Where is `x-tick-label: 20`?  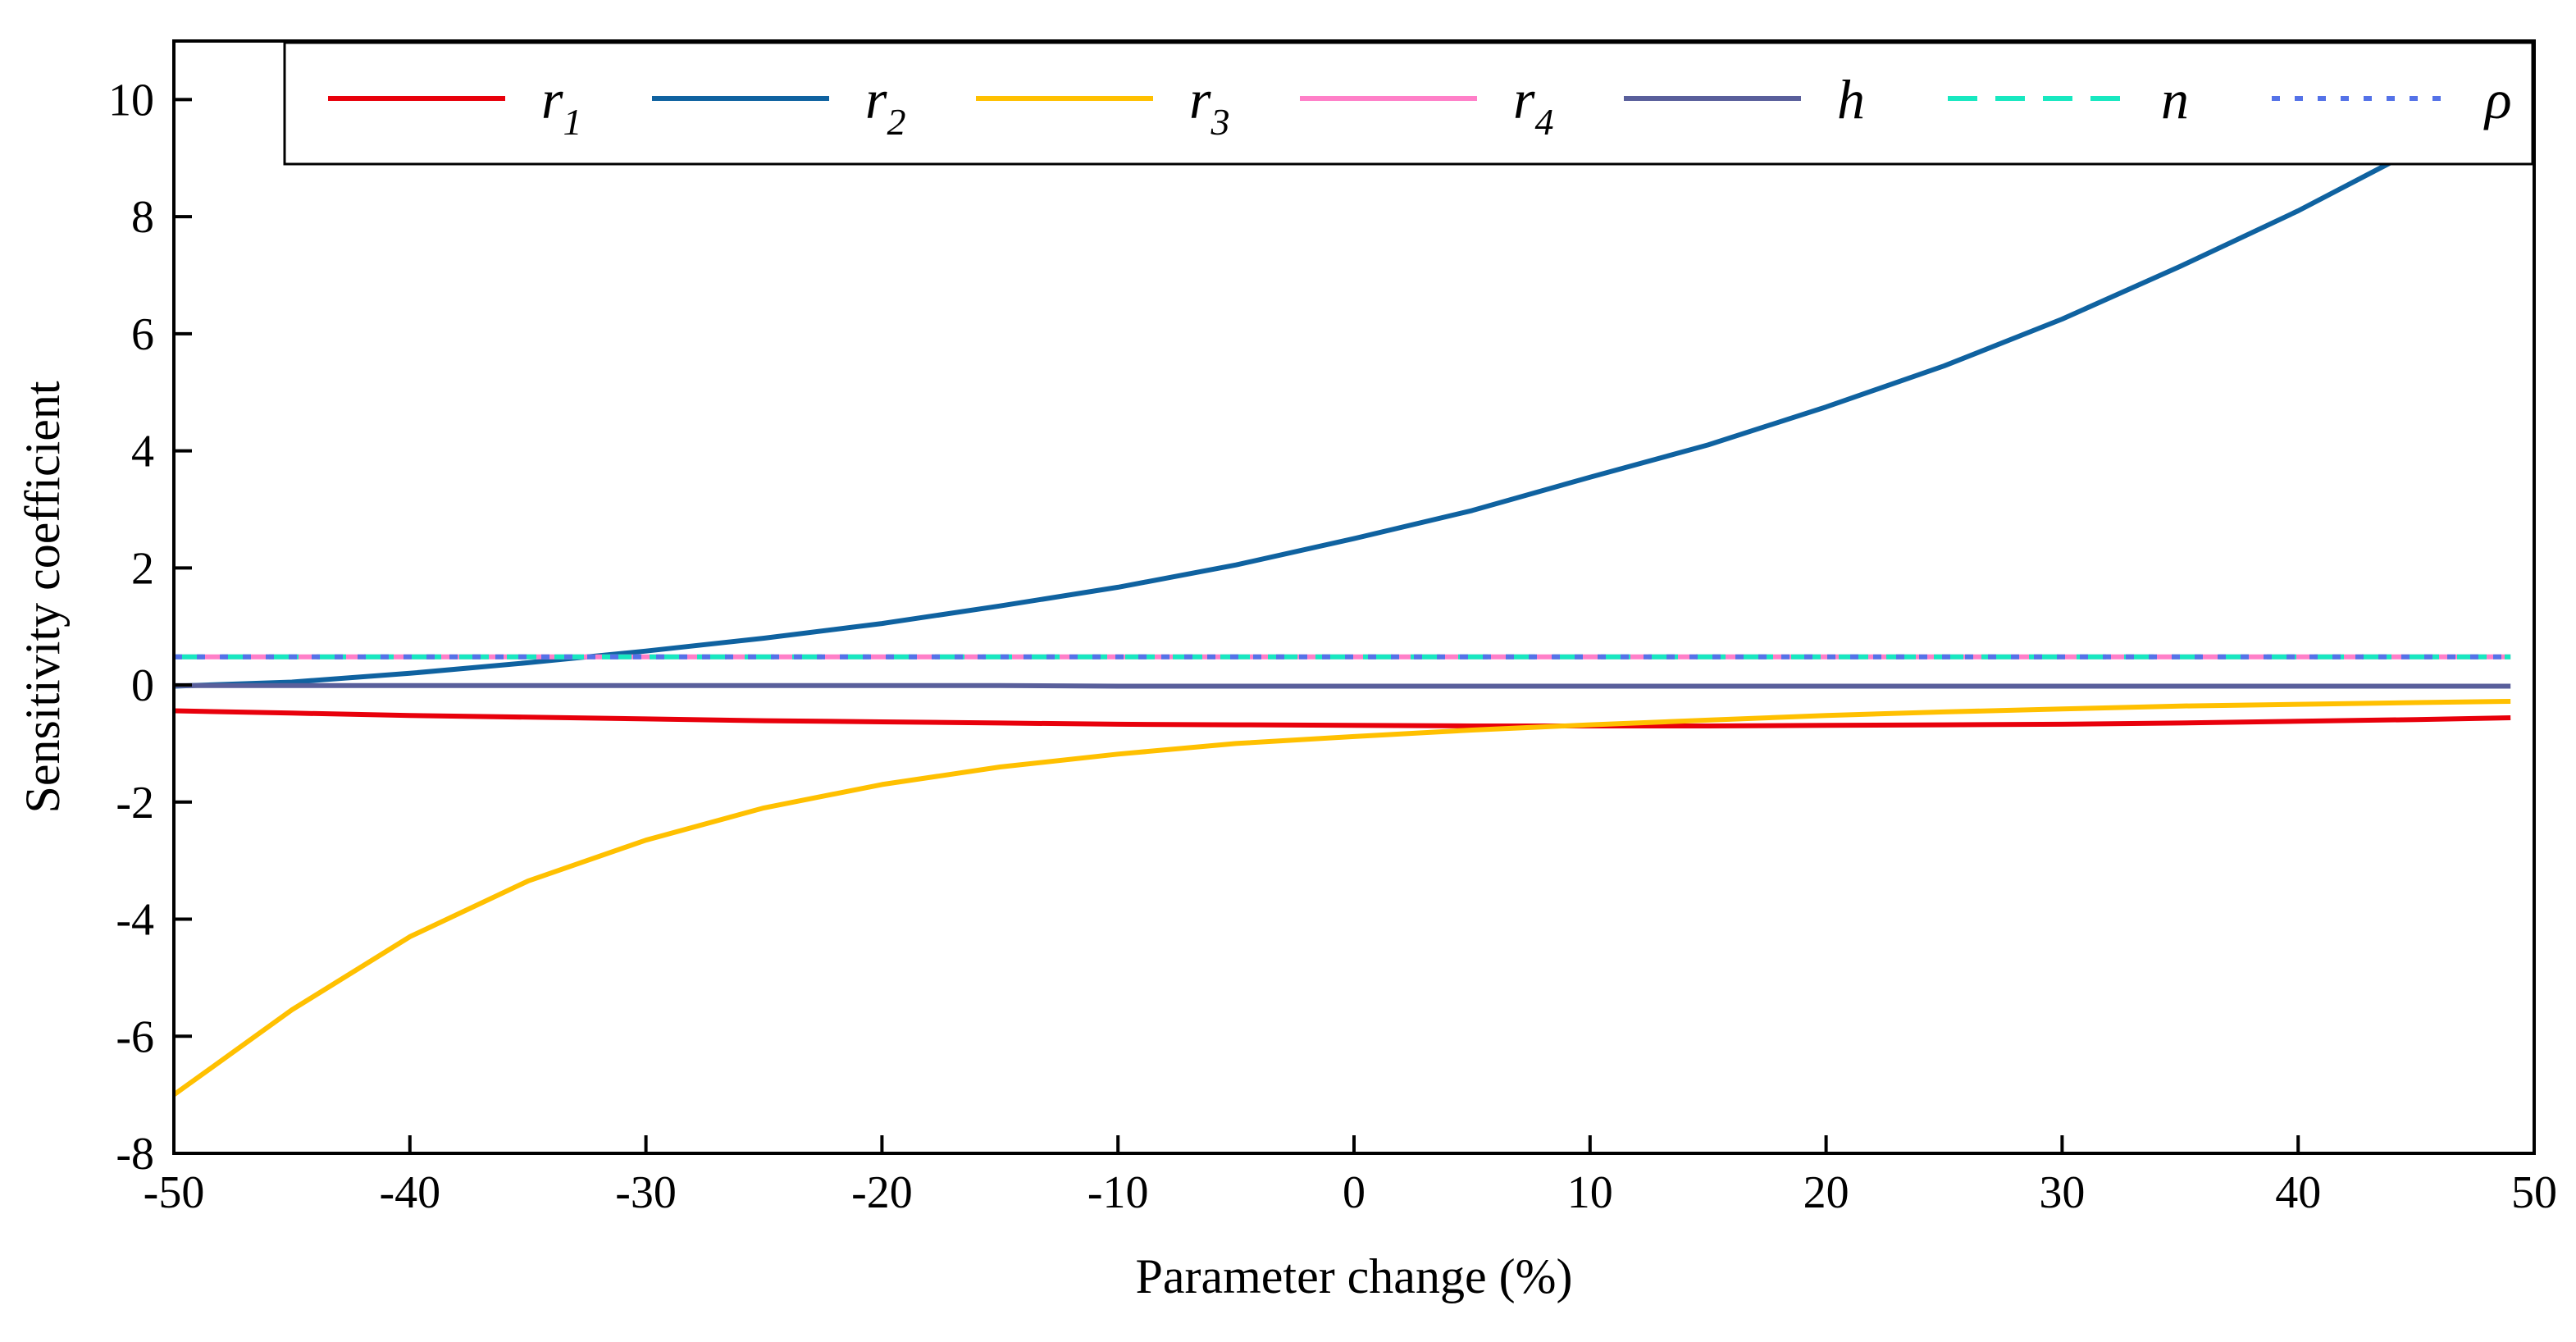
x-tick-label: 20 is located at coordinates (1826, 1192).